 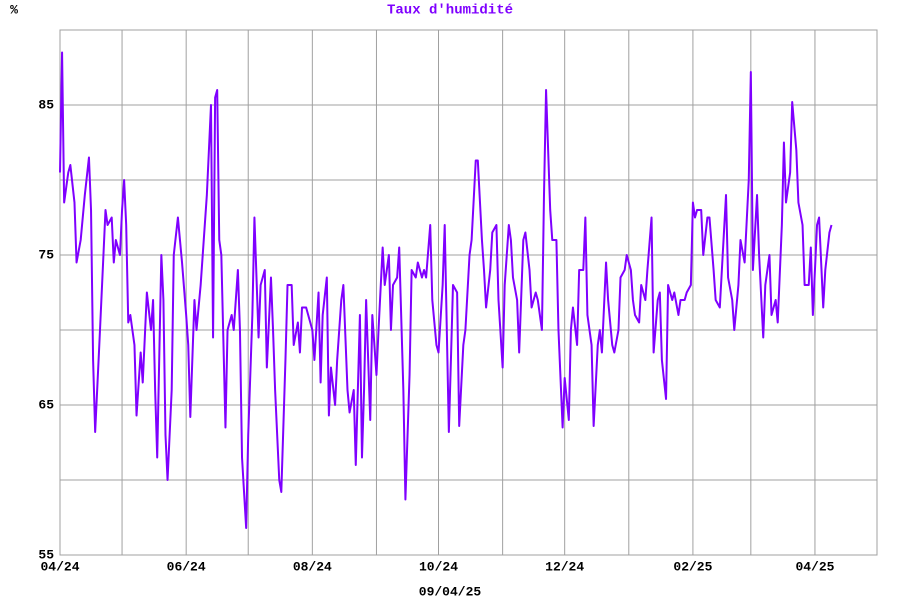 What do you see at coordinates (814, 566) in the screenshot?
I see `x-tick-label: 04/25` at bounding box center [814, 566].